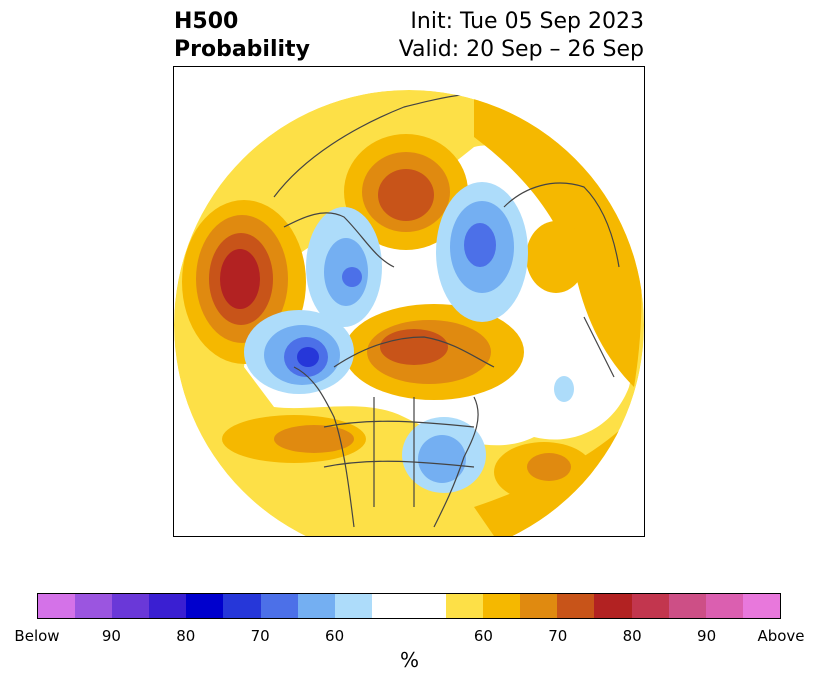 The image size is (819, 686). Describe the element at coordinates (314, 439) in the screenshot. I see `west-na-anomaly-core` at that location.